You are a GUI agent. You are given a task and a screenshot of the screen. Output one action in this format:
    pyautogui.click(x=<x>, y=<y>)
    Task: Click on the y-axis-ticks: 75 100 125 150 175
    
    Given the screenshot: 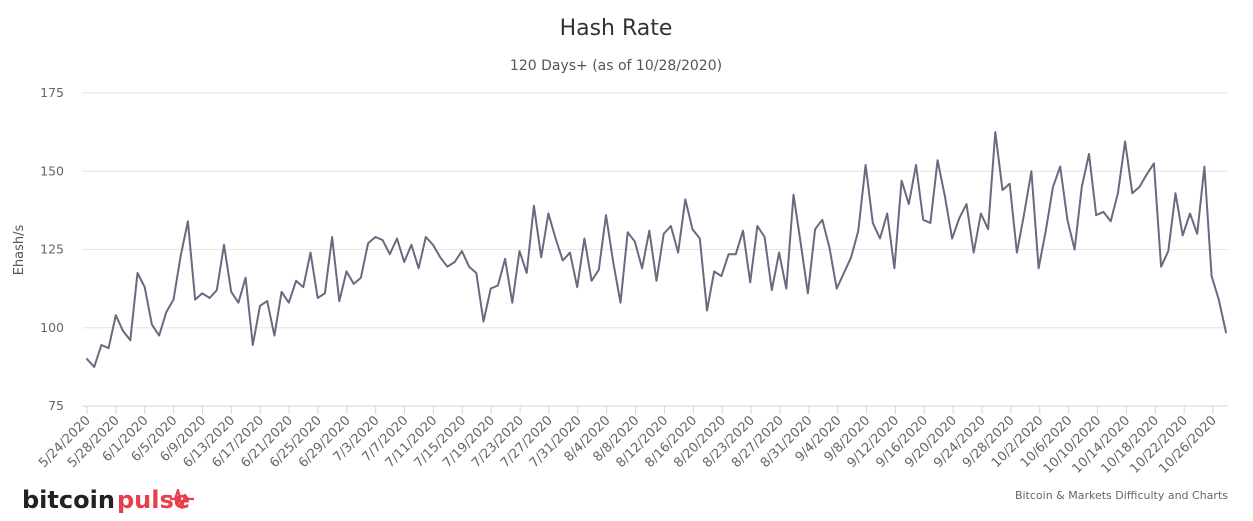 What is the action you would take?
    pyautogui.click(x=52, y=249)
    